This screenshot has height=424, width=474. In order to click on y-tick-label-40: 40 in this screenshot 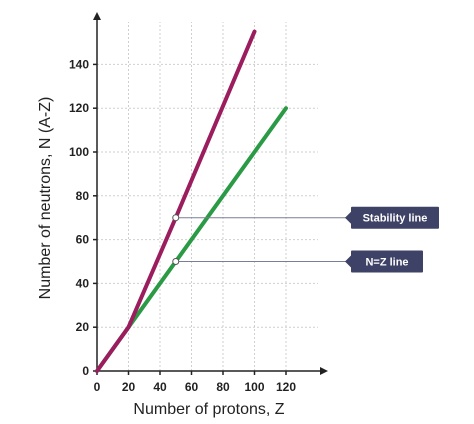, I will do `click(83, 283)`.